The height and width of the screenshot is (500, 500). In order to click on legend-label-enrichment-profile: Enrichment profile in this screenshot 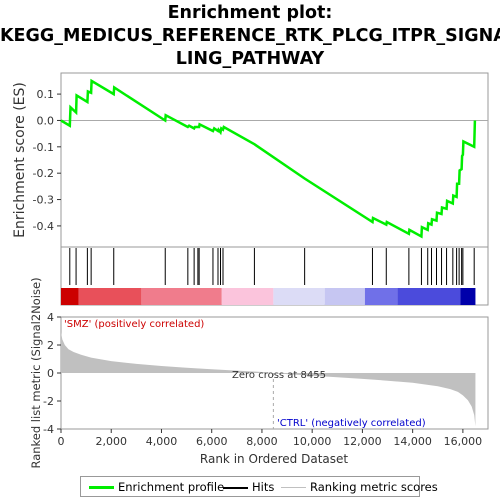, I will do `click(171, 487)`.